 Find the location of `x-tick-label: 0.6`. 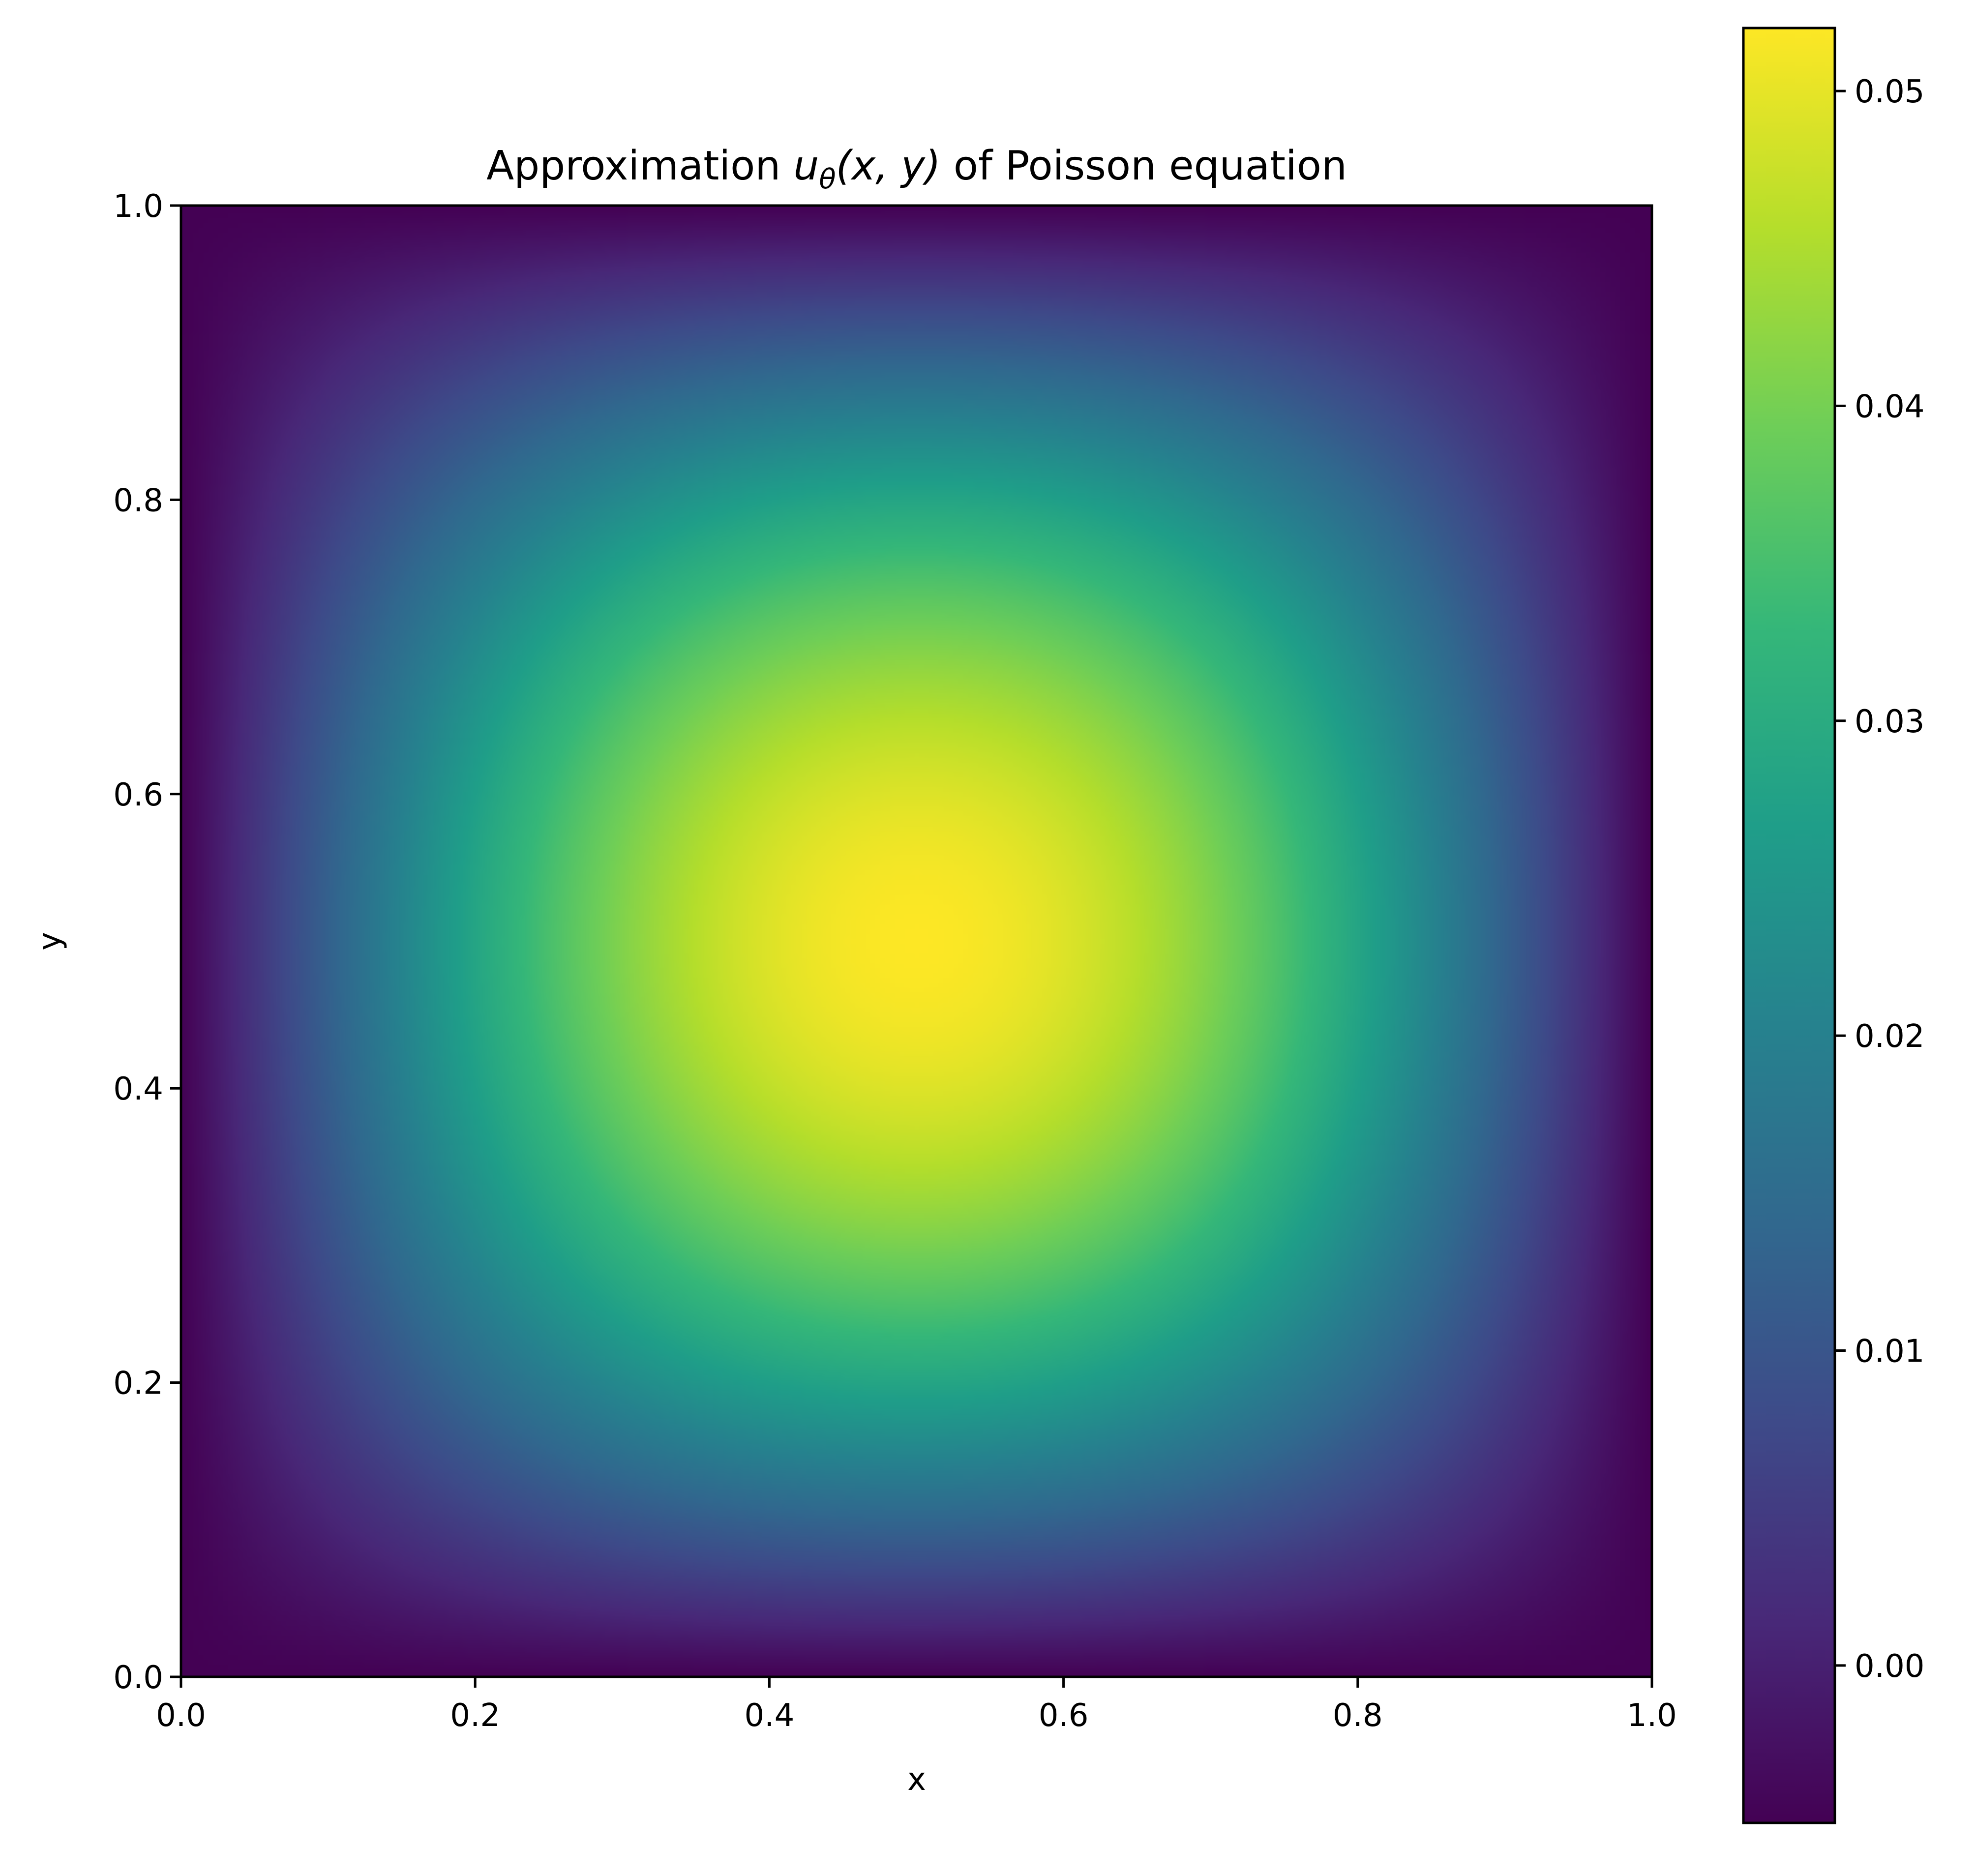

x-tick-label: 0.6 is located at coordinates (1064, 1716).